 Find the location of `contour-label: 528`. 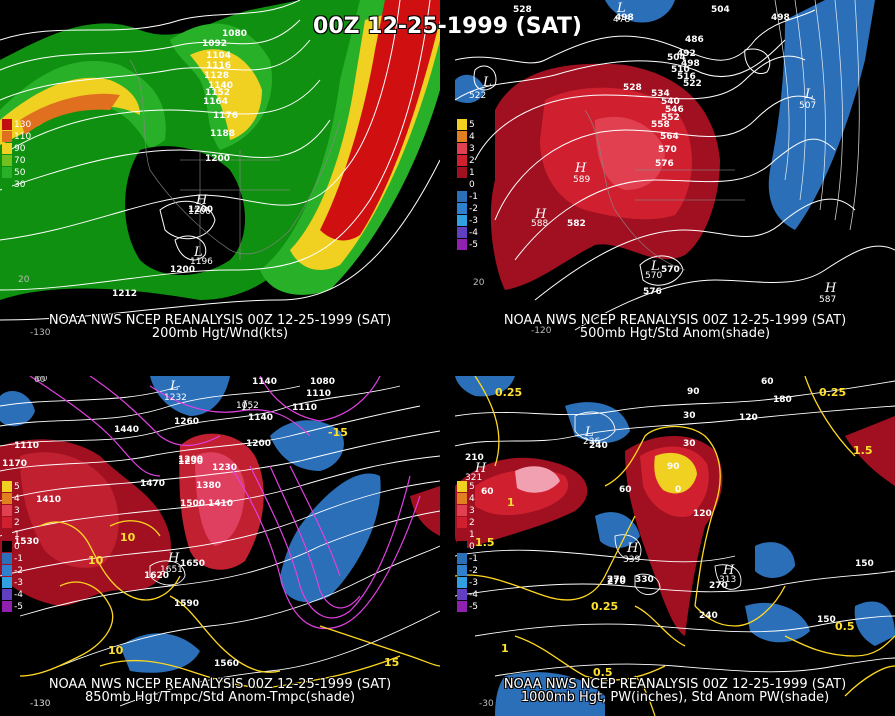

contour-label: 528 is located at coordinates (632, 88).